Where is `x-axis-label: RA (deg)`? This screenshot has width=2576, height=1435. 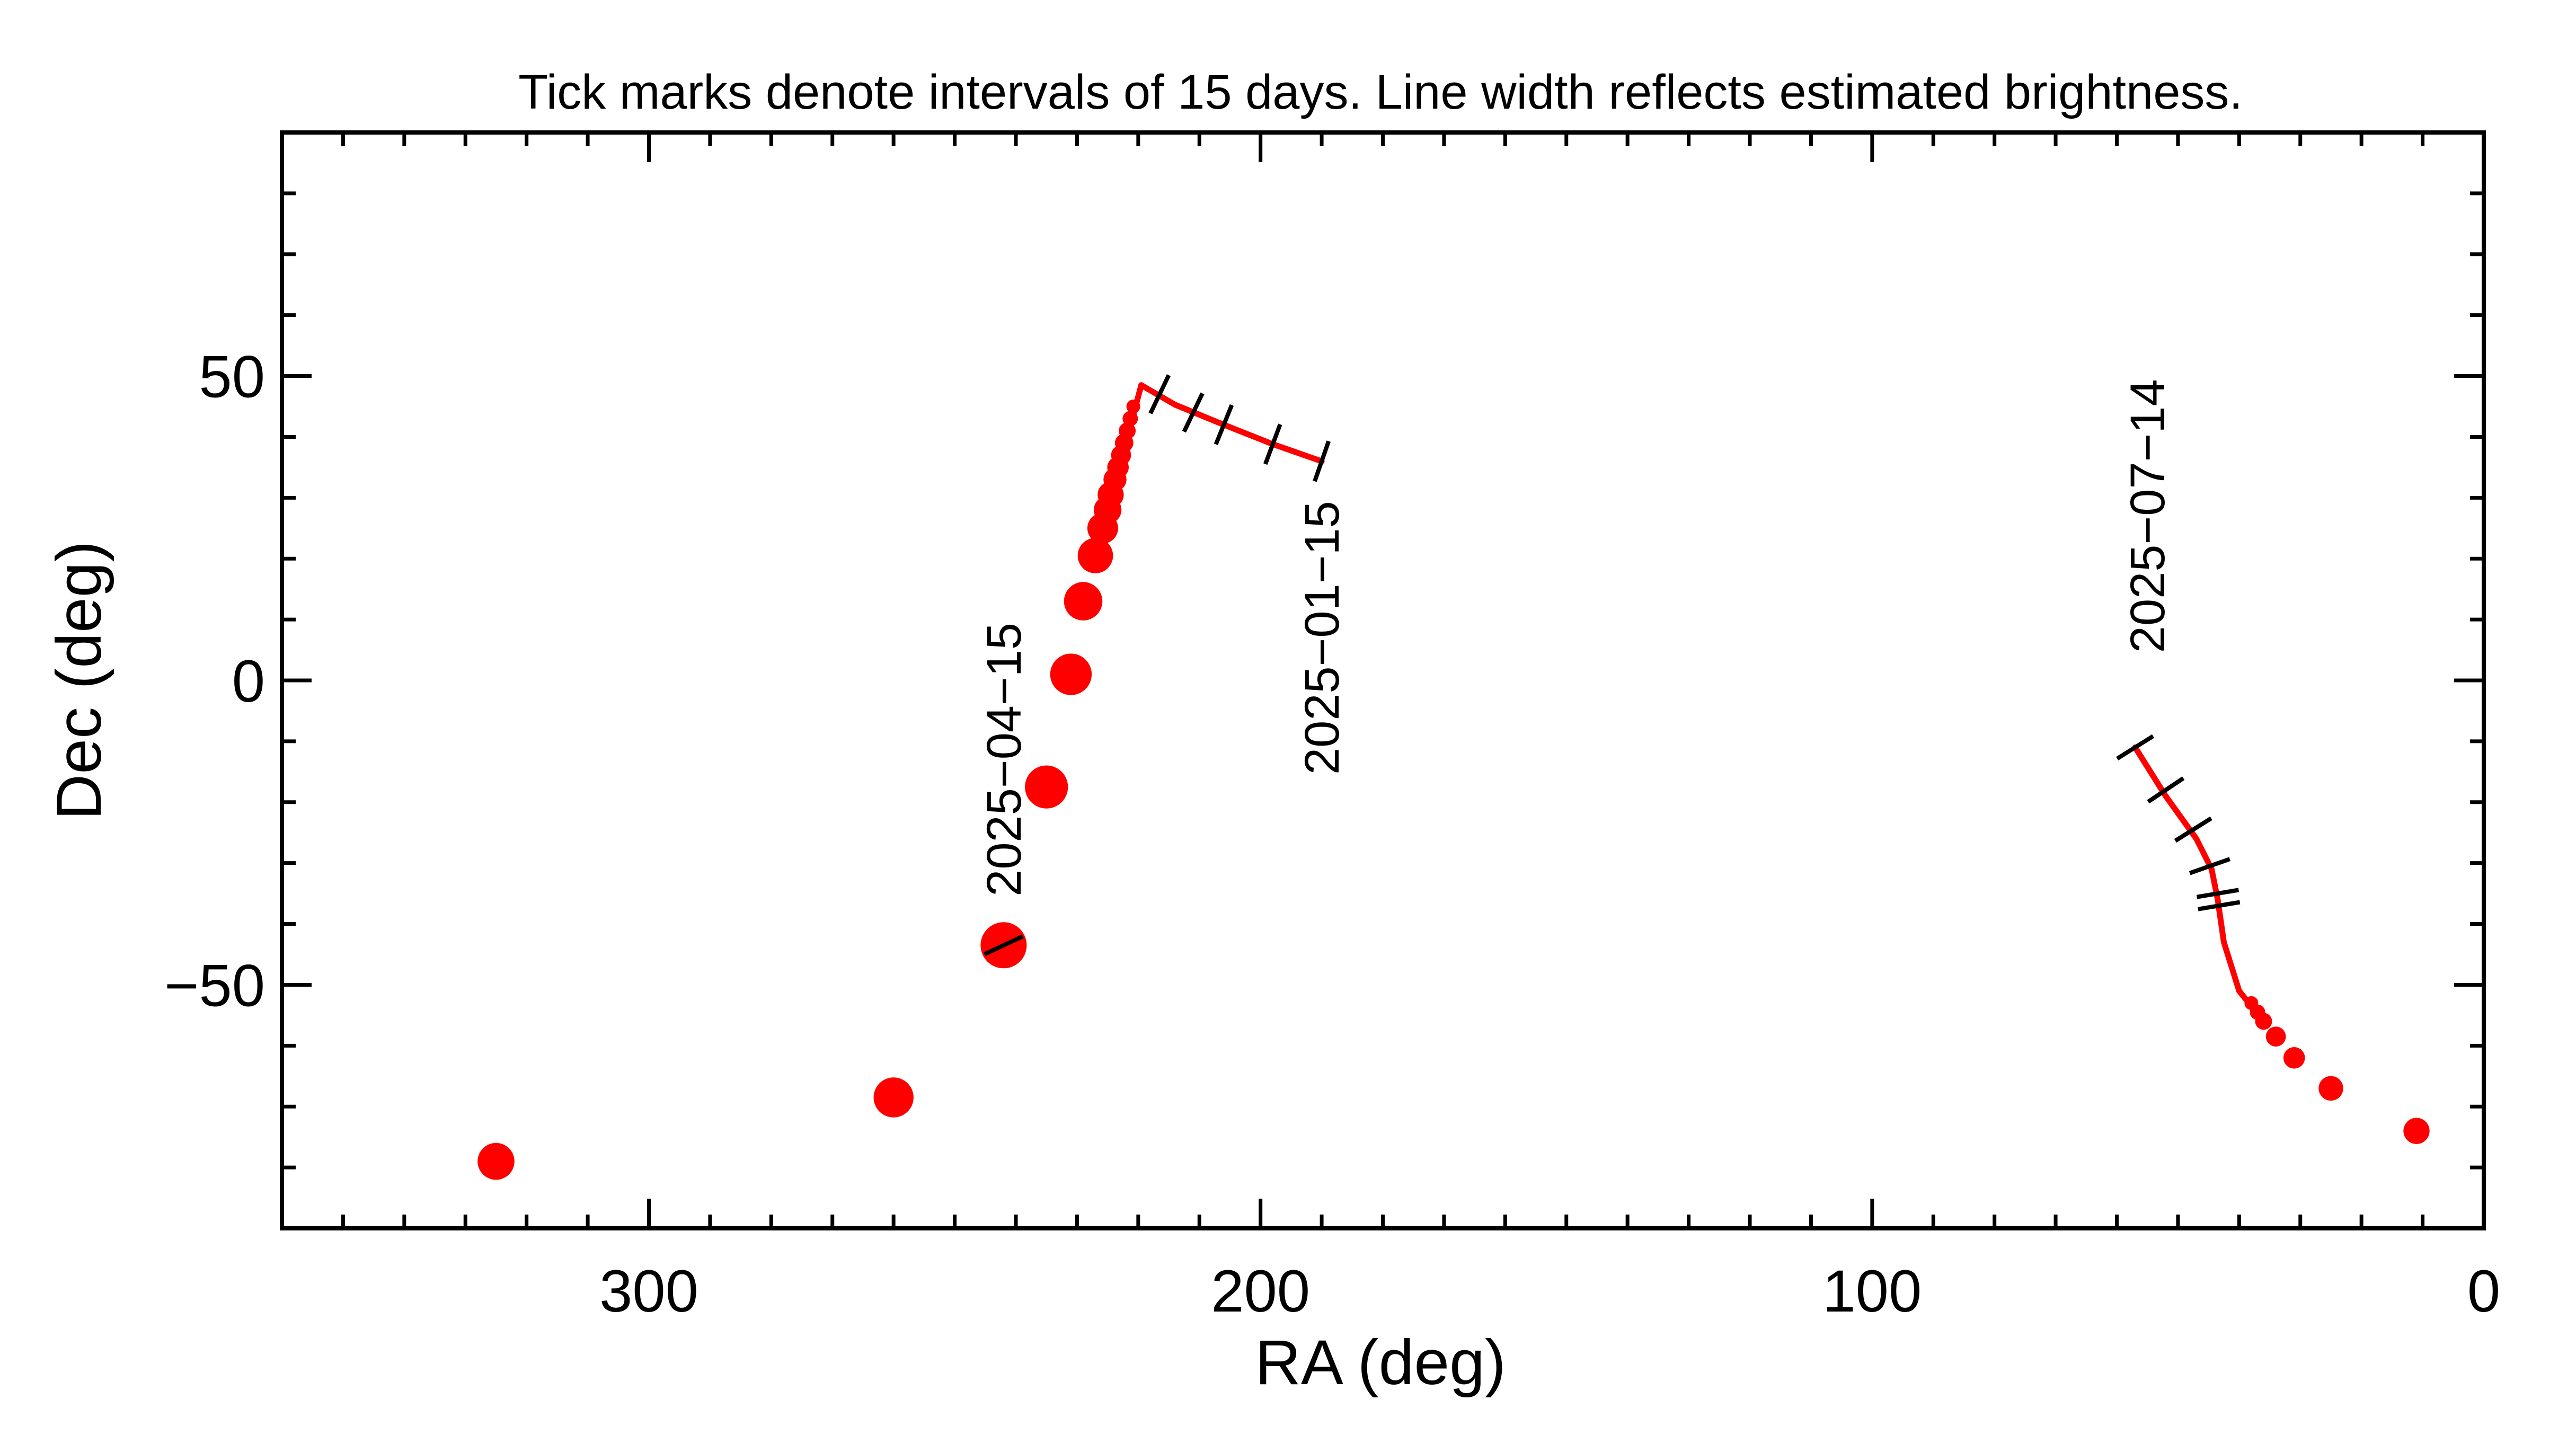
x-axis-label: RA (deg) is located at coordinates (1380, 1362).